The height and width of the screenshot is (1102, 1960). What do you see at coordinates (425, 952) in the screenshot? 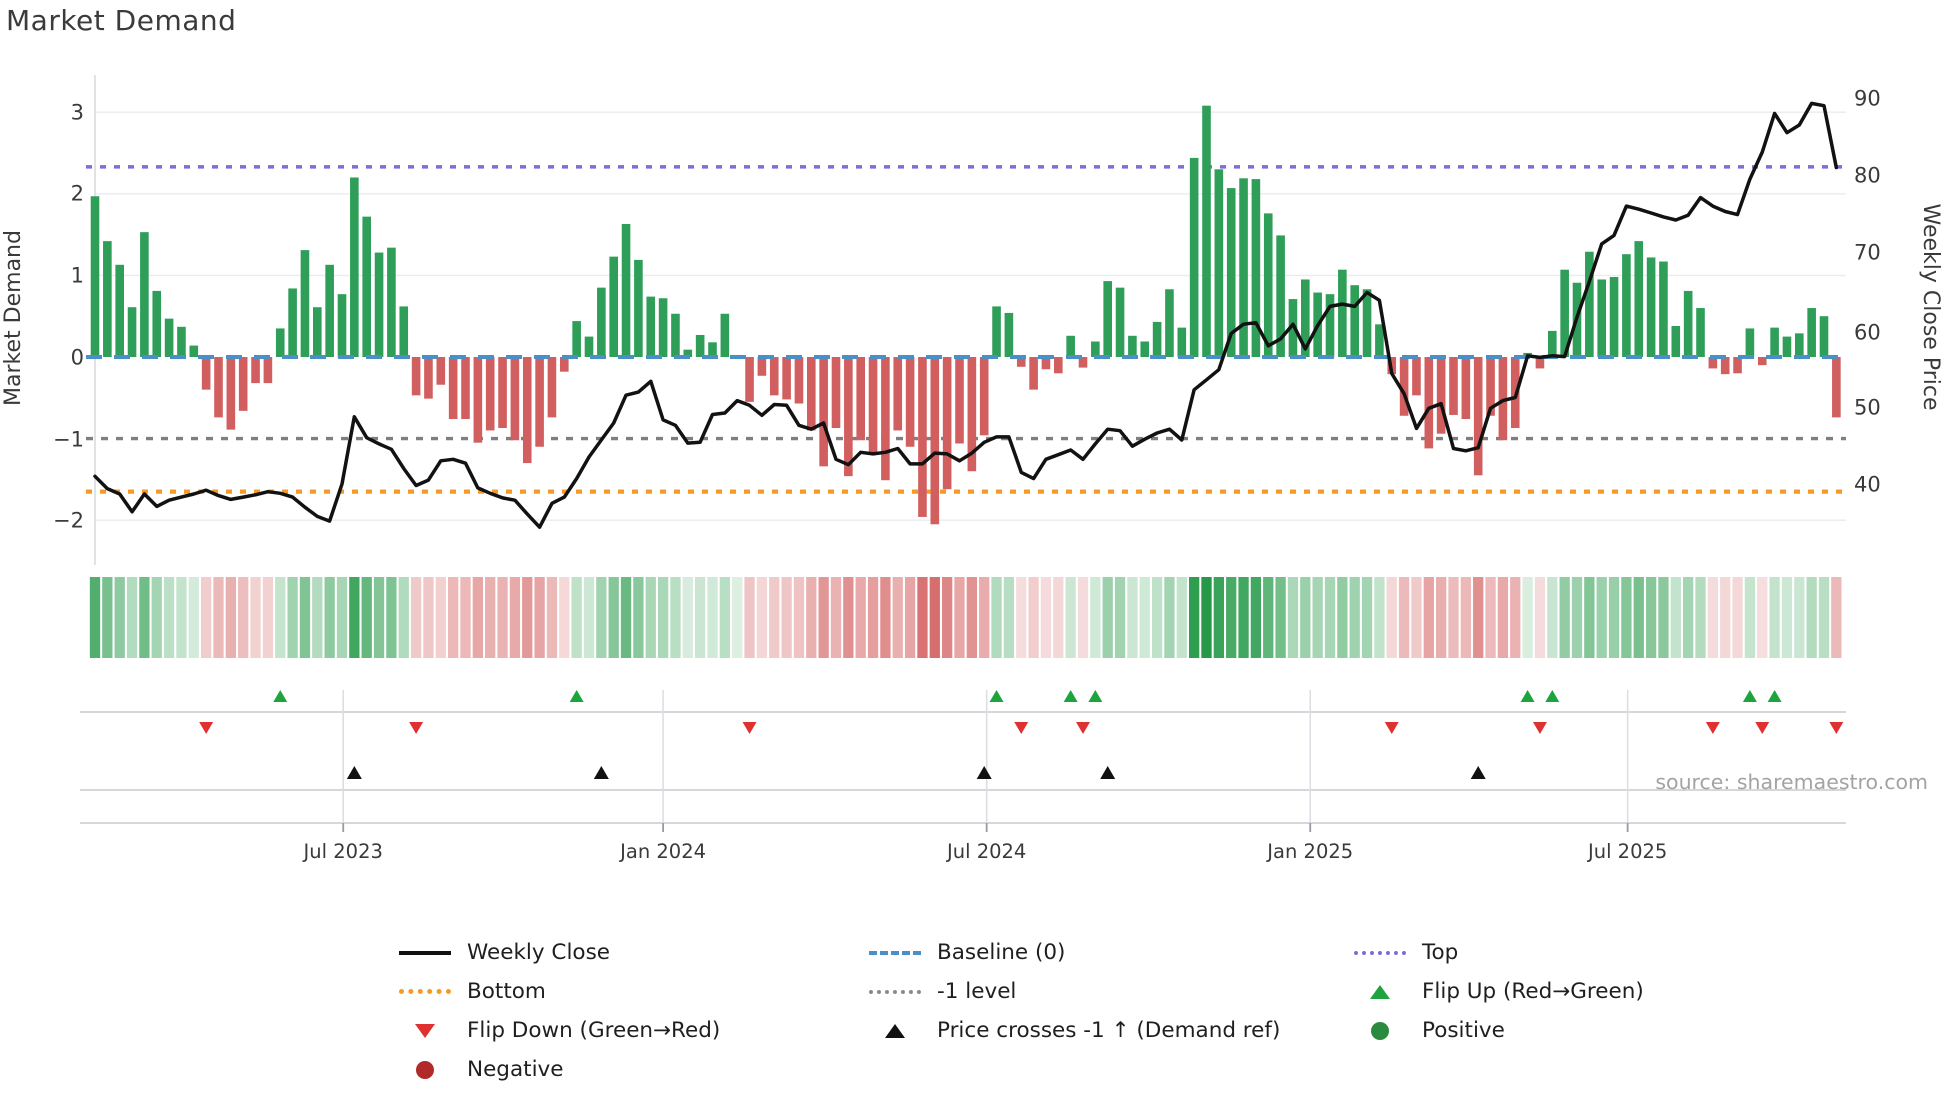
I see `weekly-close-line-icon` at bounding box center [425, 952].